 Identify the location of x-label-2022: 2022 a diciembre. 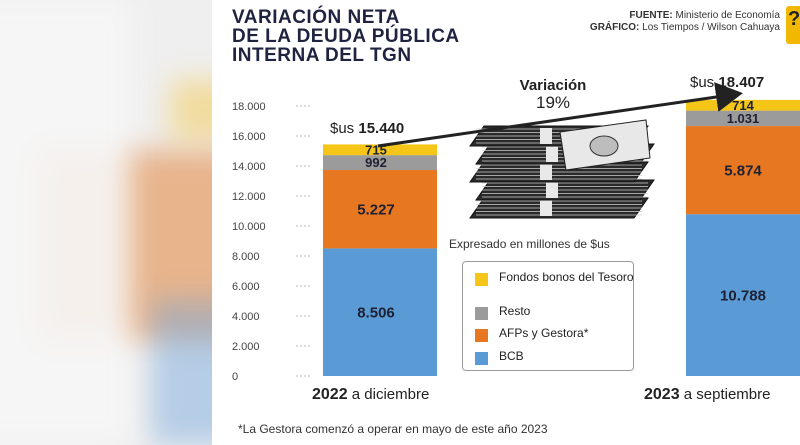
(371, 394).